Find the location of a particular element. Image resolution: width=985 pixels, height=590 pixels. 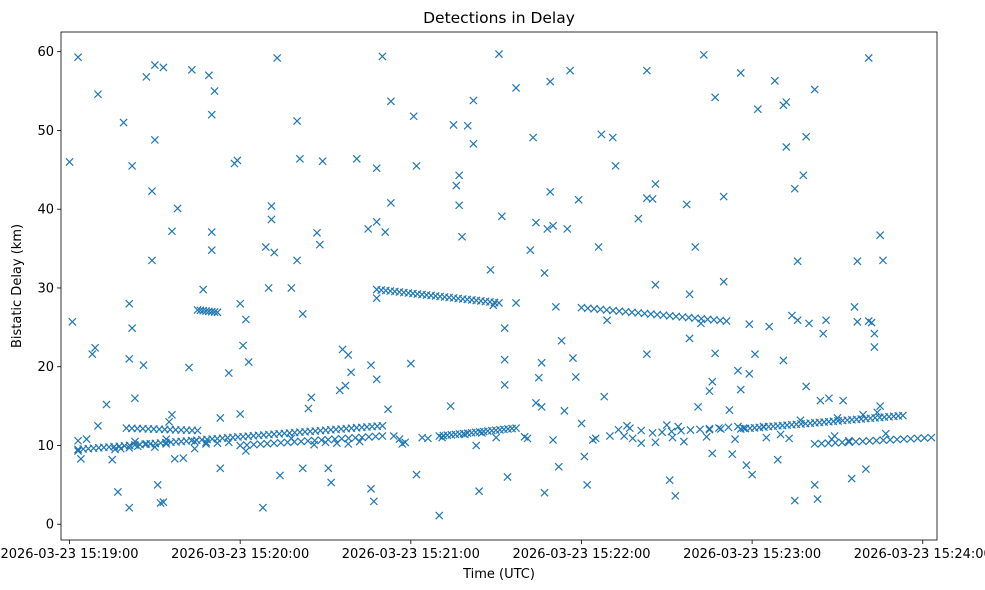

y-tick-label: 60 is located at coordinates (45, 52).